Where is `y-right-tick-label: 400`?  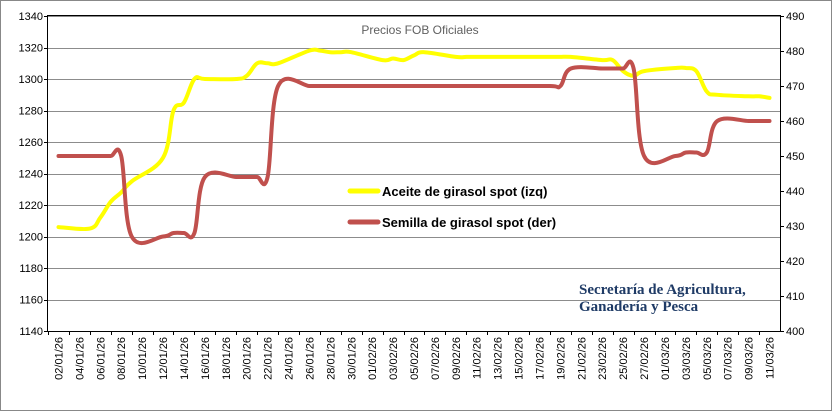
y-right-tick-label: 400 is located at coordinates (795, 332).